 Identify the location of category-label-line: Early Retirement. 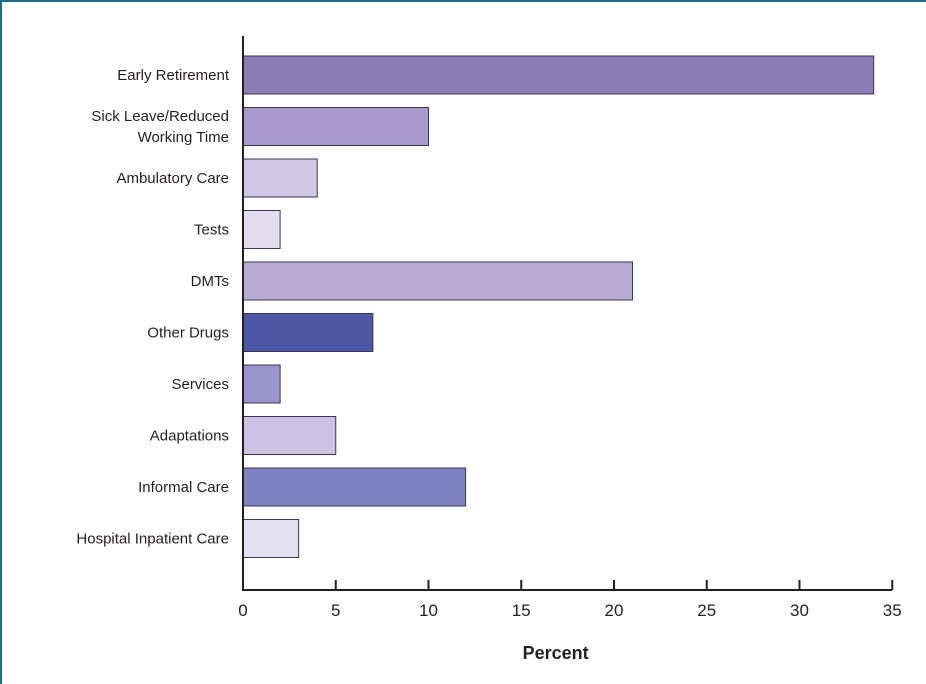
(173, 75).